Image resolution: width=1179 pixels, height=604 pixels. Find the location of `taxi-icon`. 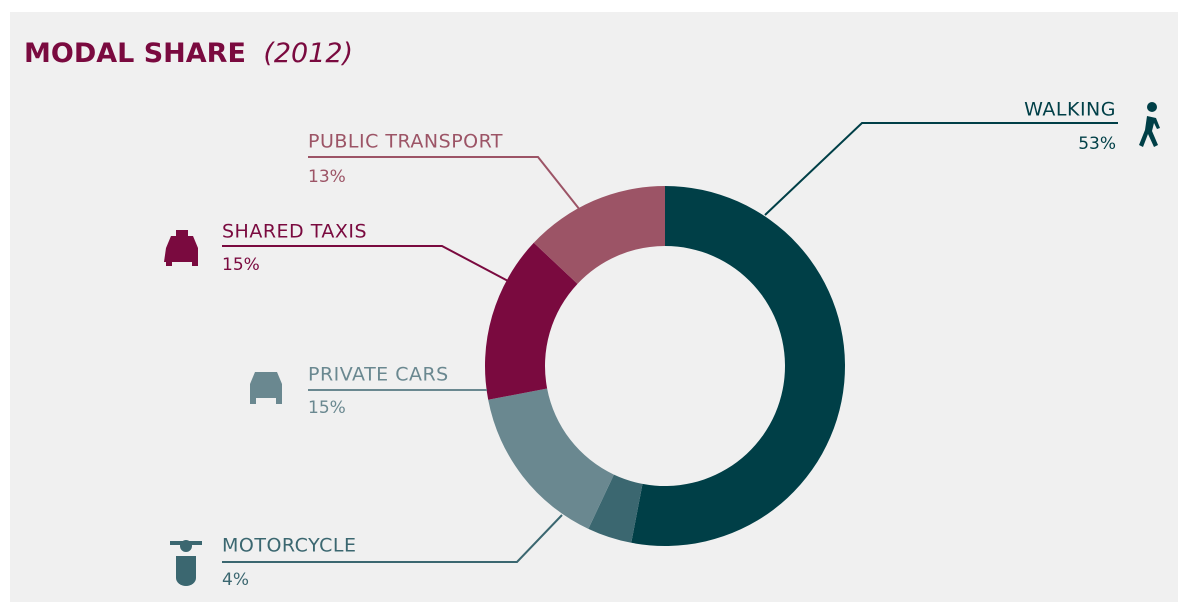

taxi-icon is located at coordinates (181, 248).